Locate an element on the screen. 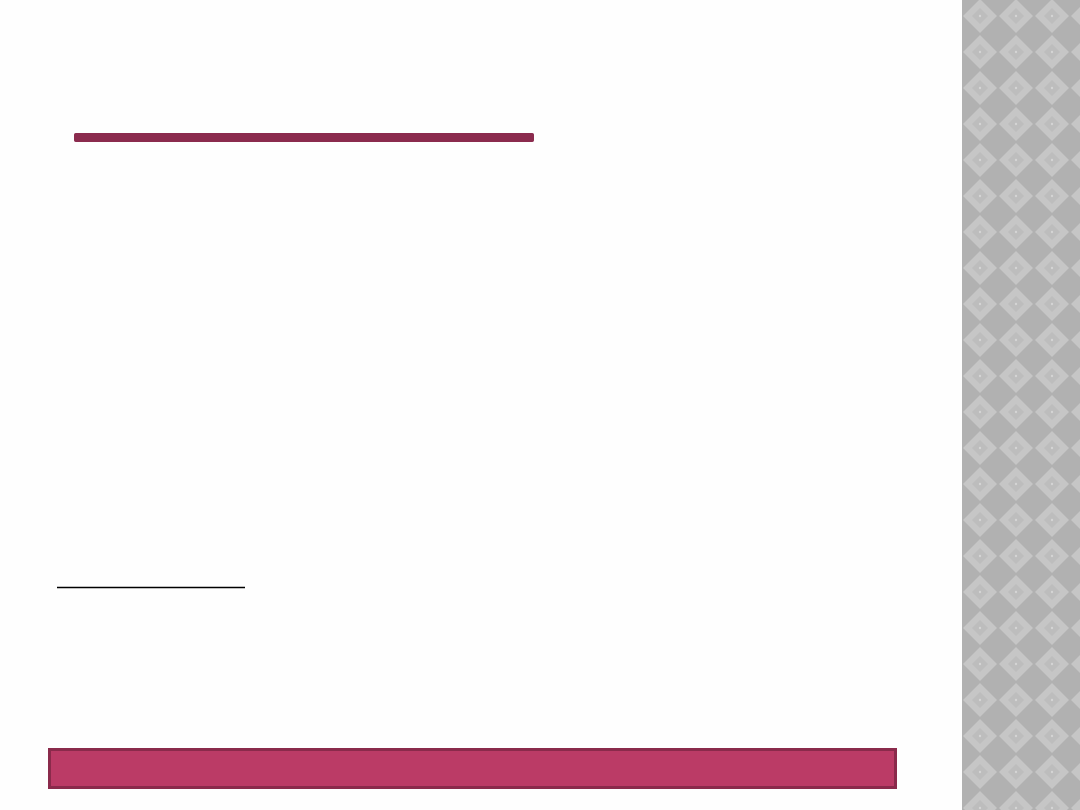  footer-bar is located at coordinates (472, 768).